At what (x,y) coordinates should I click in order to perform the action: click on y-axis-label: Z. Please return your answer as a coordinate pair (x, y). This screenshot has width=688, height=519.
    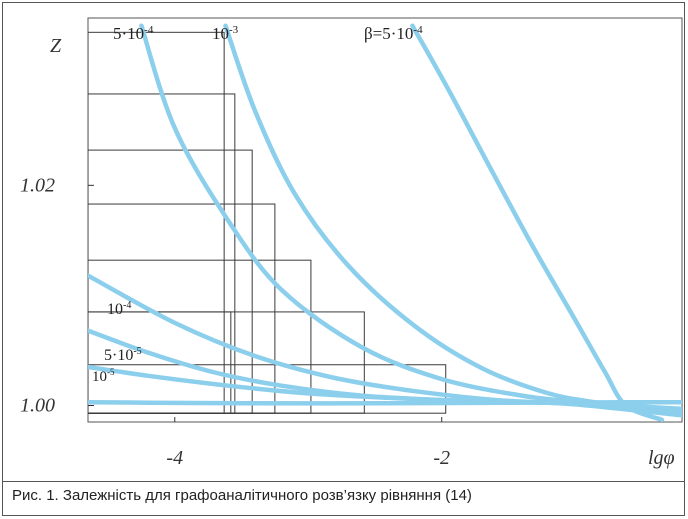
    Looking at the image, I should click on (56, 46).